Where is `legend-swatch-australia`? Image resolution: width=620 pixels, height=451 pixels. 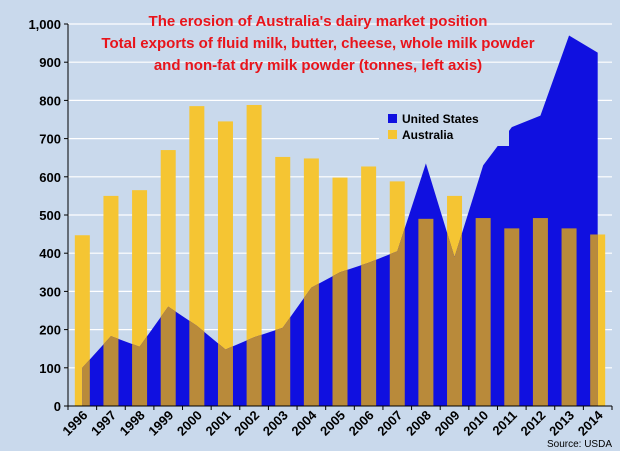
legend-swatch-australia is located at coordinates (392, 134).